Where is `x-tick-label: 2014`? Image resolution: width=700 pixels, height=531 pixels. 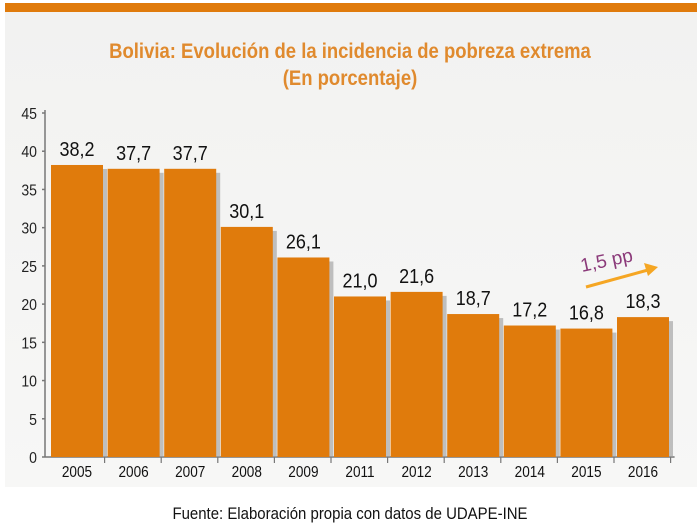 x-tick-label: 2014 is located at coordinates (530, 472).